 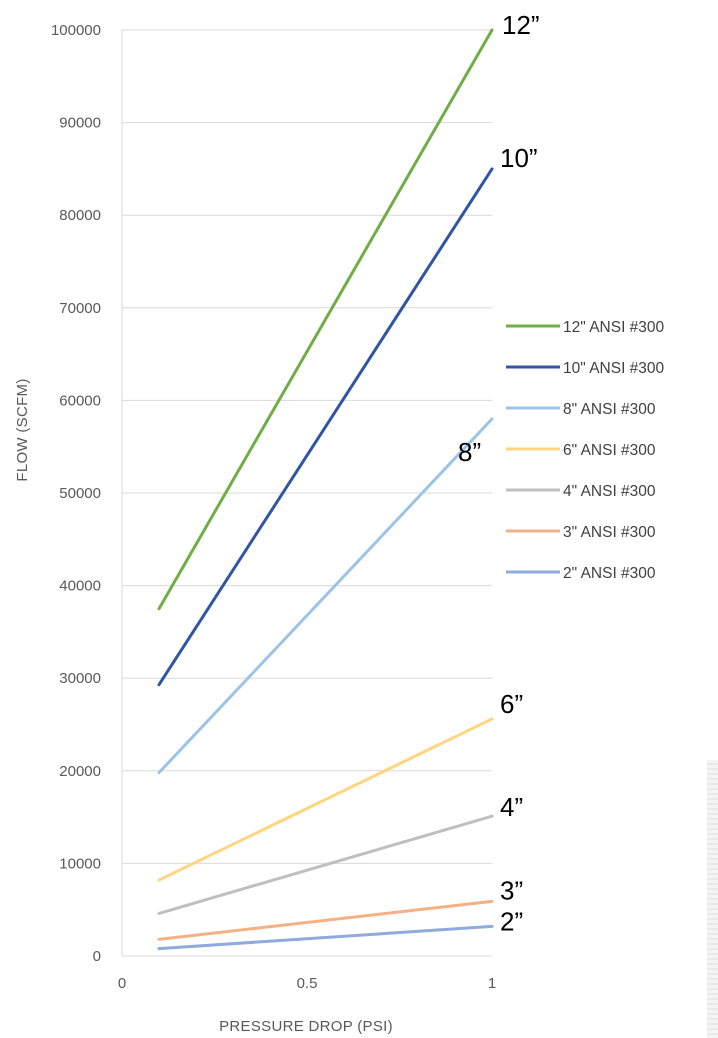 I want to click on y-tick-label: 60000, so click(x=80, y=400).